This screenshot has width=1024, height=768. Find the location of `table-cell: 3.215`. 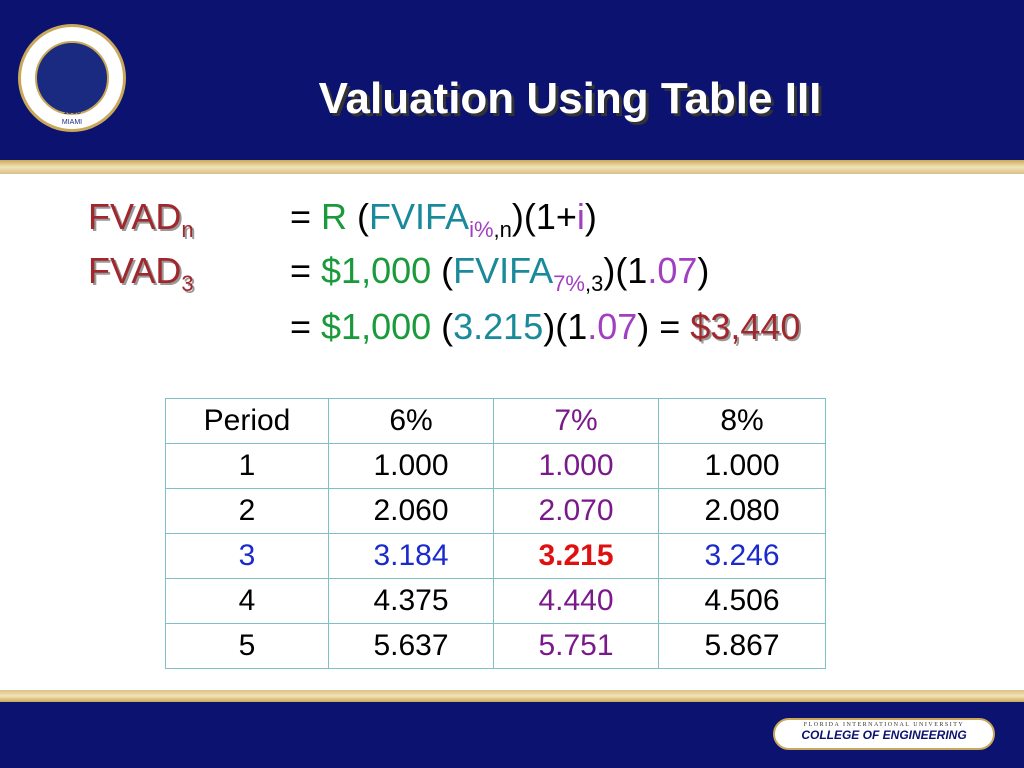

table-cell: 3.215 is located at coordinates (576, 556).